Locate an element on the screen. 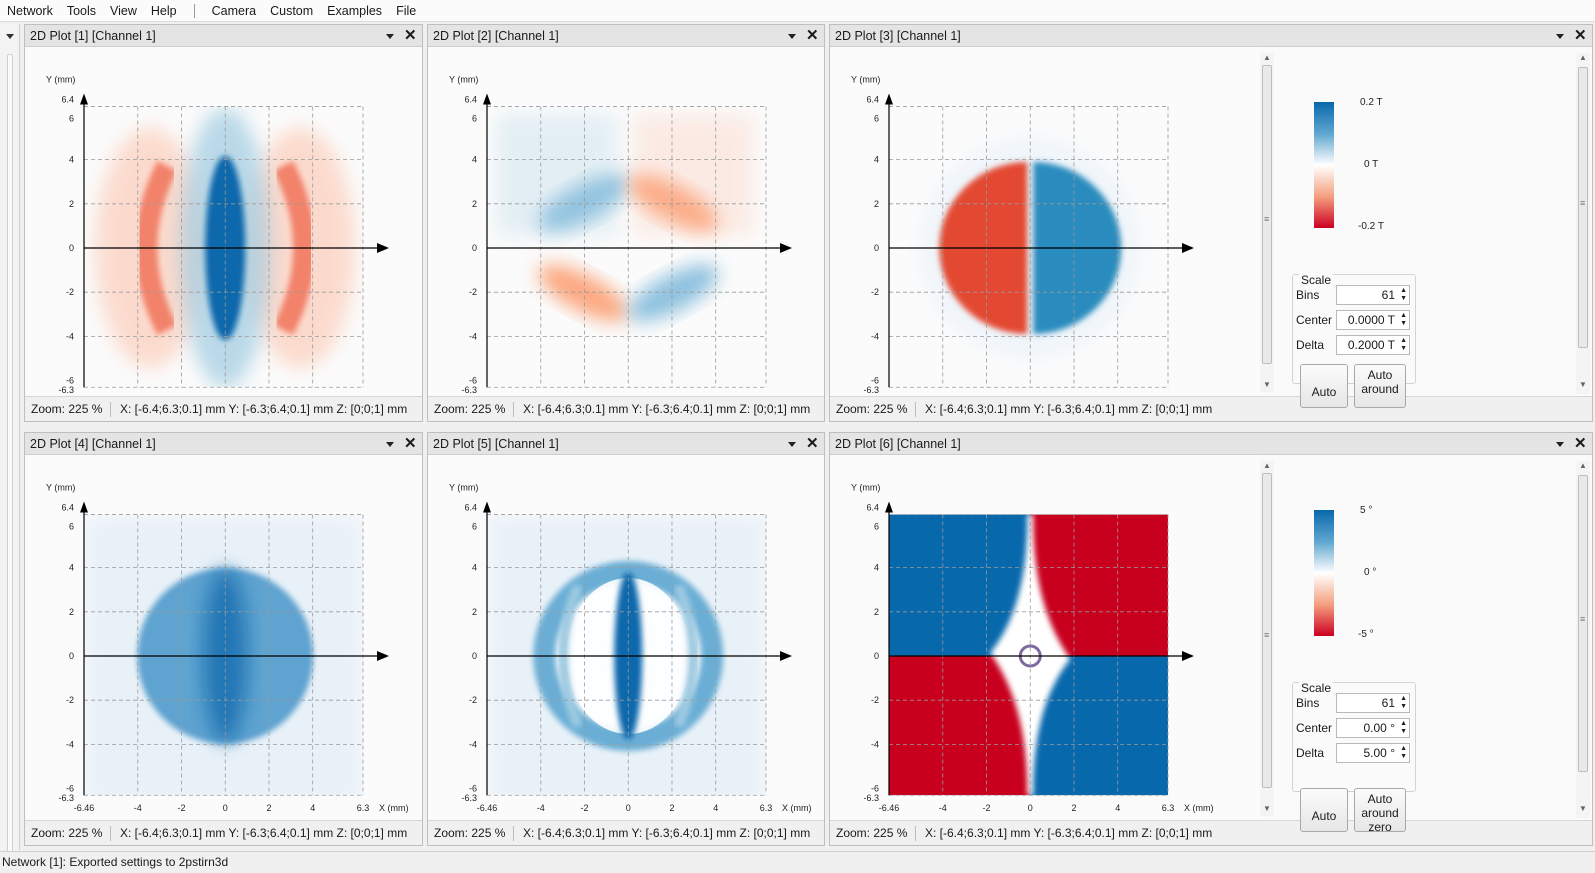 This screenshot has height=873, width=1595. y-tick-label: 0 is located at coordinates (474, 248).